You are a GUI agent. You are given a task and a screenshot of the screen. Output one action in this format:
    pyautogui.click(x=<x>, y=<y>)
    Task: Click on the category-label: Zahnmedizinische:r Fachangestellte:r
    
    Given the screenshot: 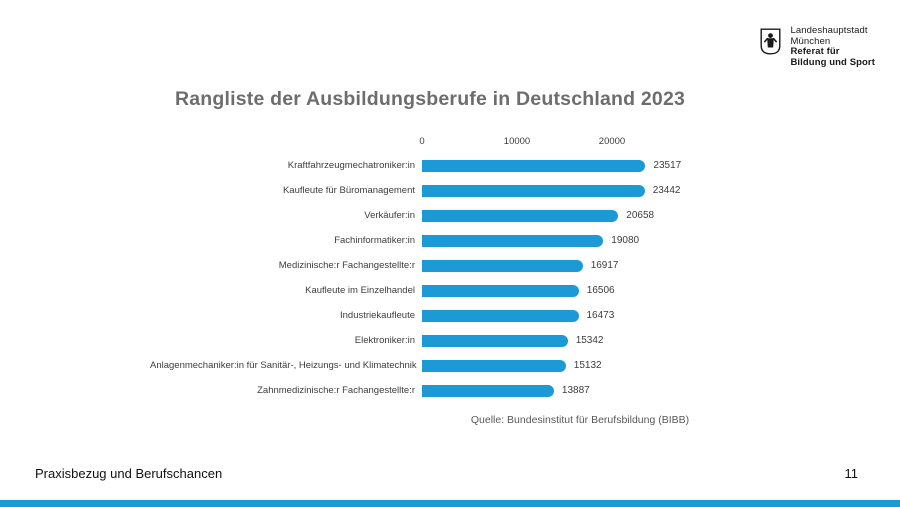 What is the action you would take?
    pyautogui.click(x=336, y=390)
    